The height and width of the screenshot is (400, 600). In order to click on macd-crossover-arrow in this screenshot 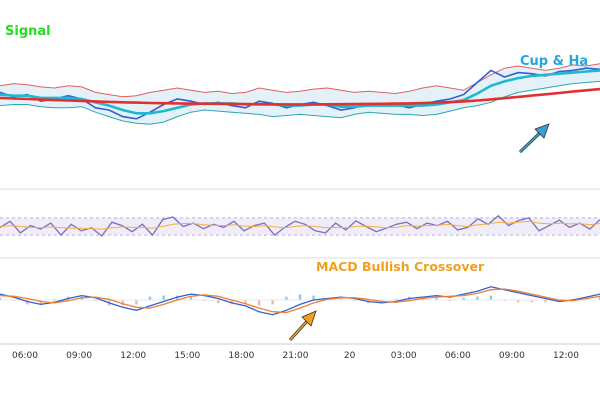, I will do `click(302, 326)`.